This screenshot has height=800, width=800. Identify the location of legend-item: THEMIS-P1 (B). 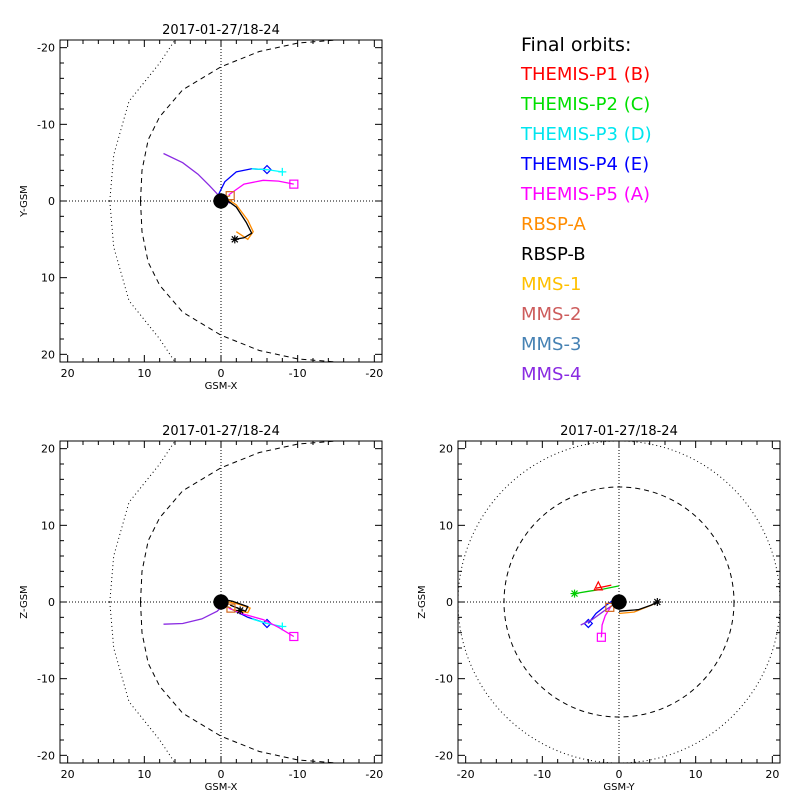
(586, 74).